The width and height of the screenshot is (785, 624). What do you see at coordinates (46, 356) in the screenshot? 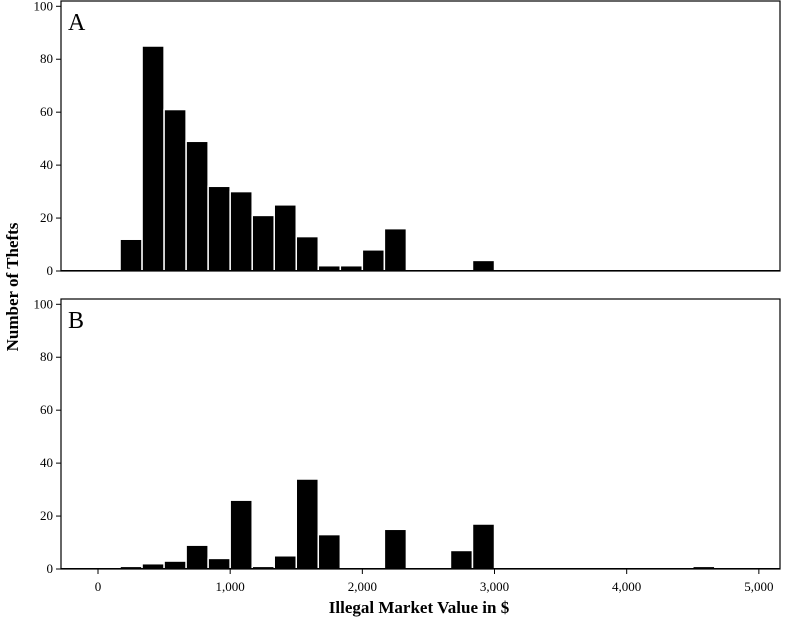
I see `y-tick-label-b: 80` at bounding box center [46, 356].